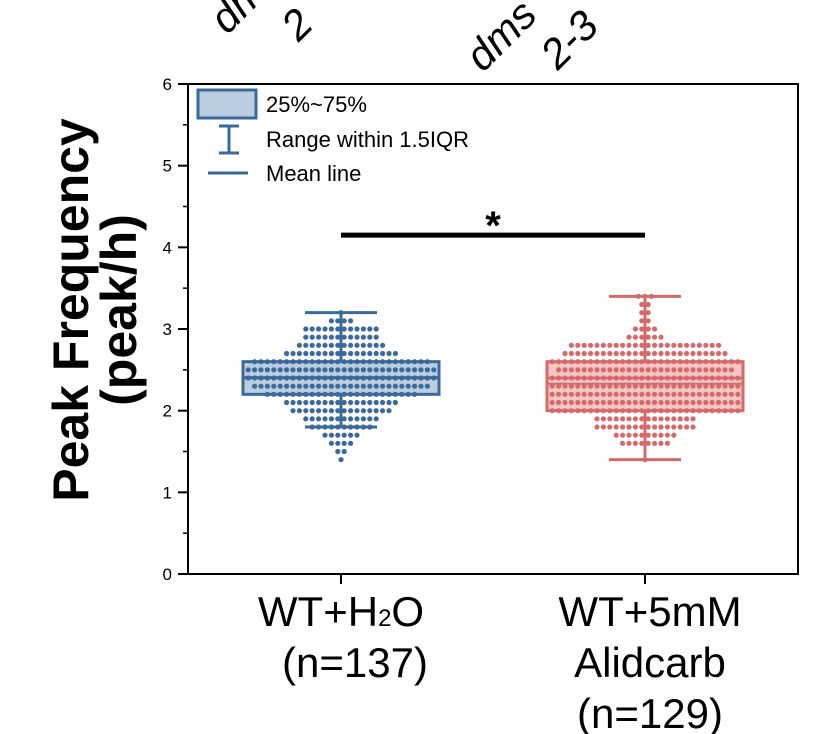 This screenshot has width=825, height=734. What do you see at coordinates (500, 40) in the screenshot?
I see `top-label-3: dms` at bounding box center [500, 40].